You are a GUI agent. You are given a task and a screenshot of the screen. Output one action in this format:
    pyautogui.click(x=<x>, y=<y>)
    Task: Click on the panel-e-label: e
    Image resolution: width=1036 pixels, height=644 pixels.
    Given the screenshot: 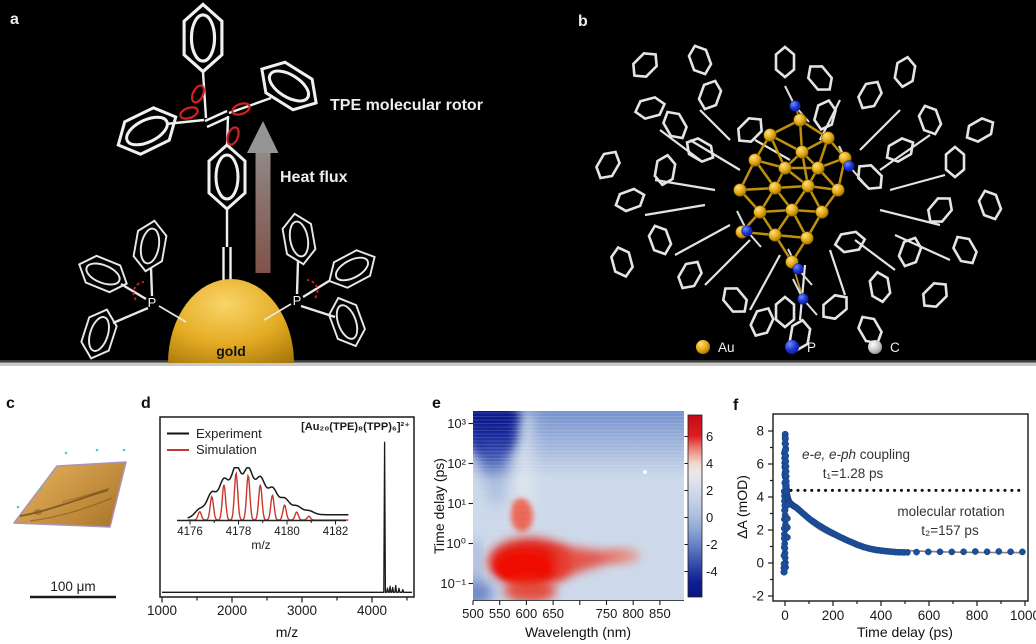 What is the action you would take?
    pyautogui.click(x=436, y=403)
    